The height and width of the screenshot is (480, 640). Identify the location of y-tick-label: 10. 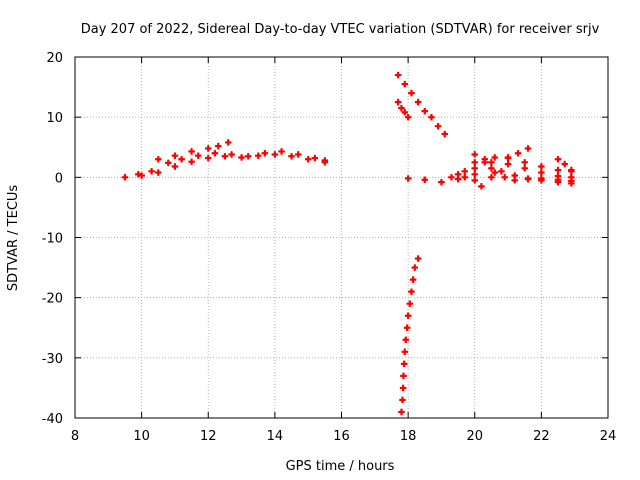
(54, 118).